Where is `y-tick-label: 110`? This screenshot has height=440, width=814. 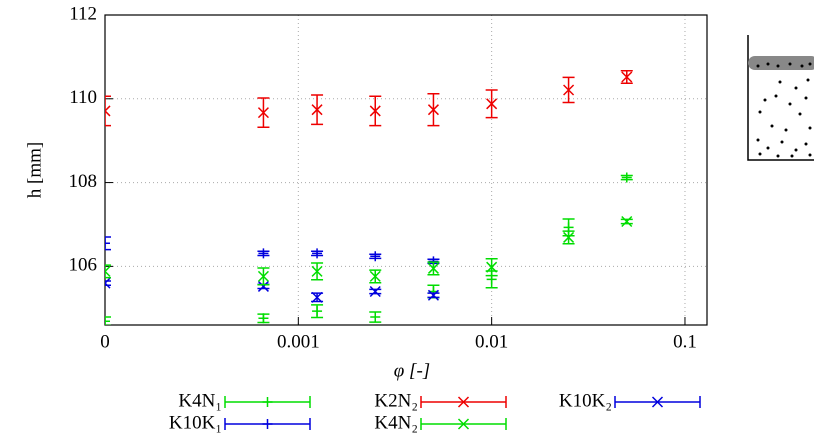
y-tick-label: 110 is located at coordinates (83, 97).